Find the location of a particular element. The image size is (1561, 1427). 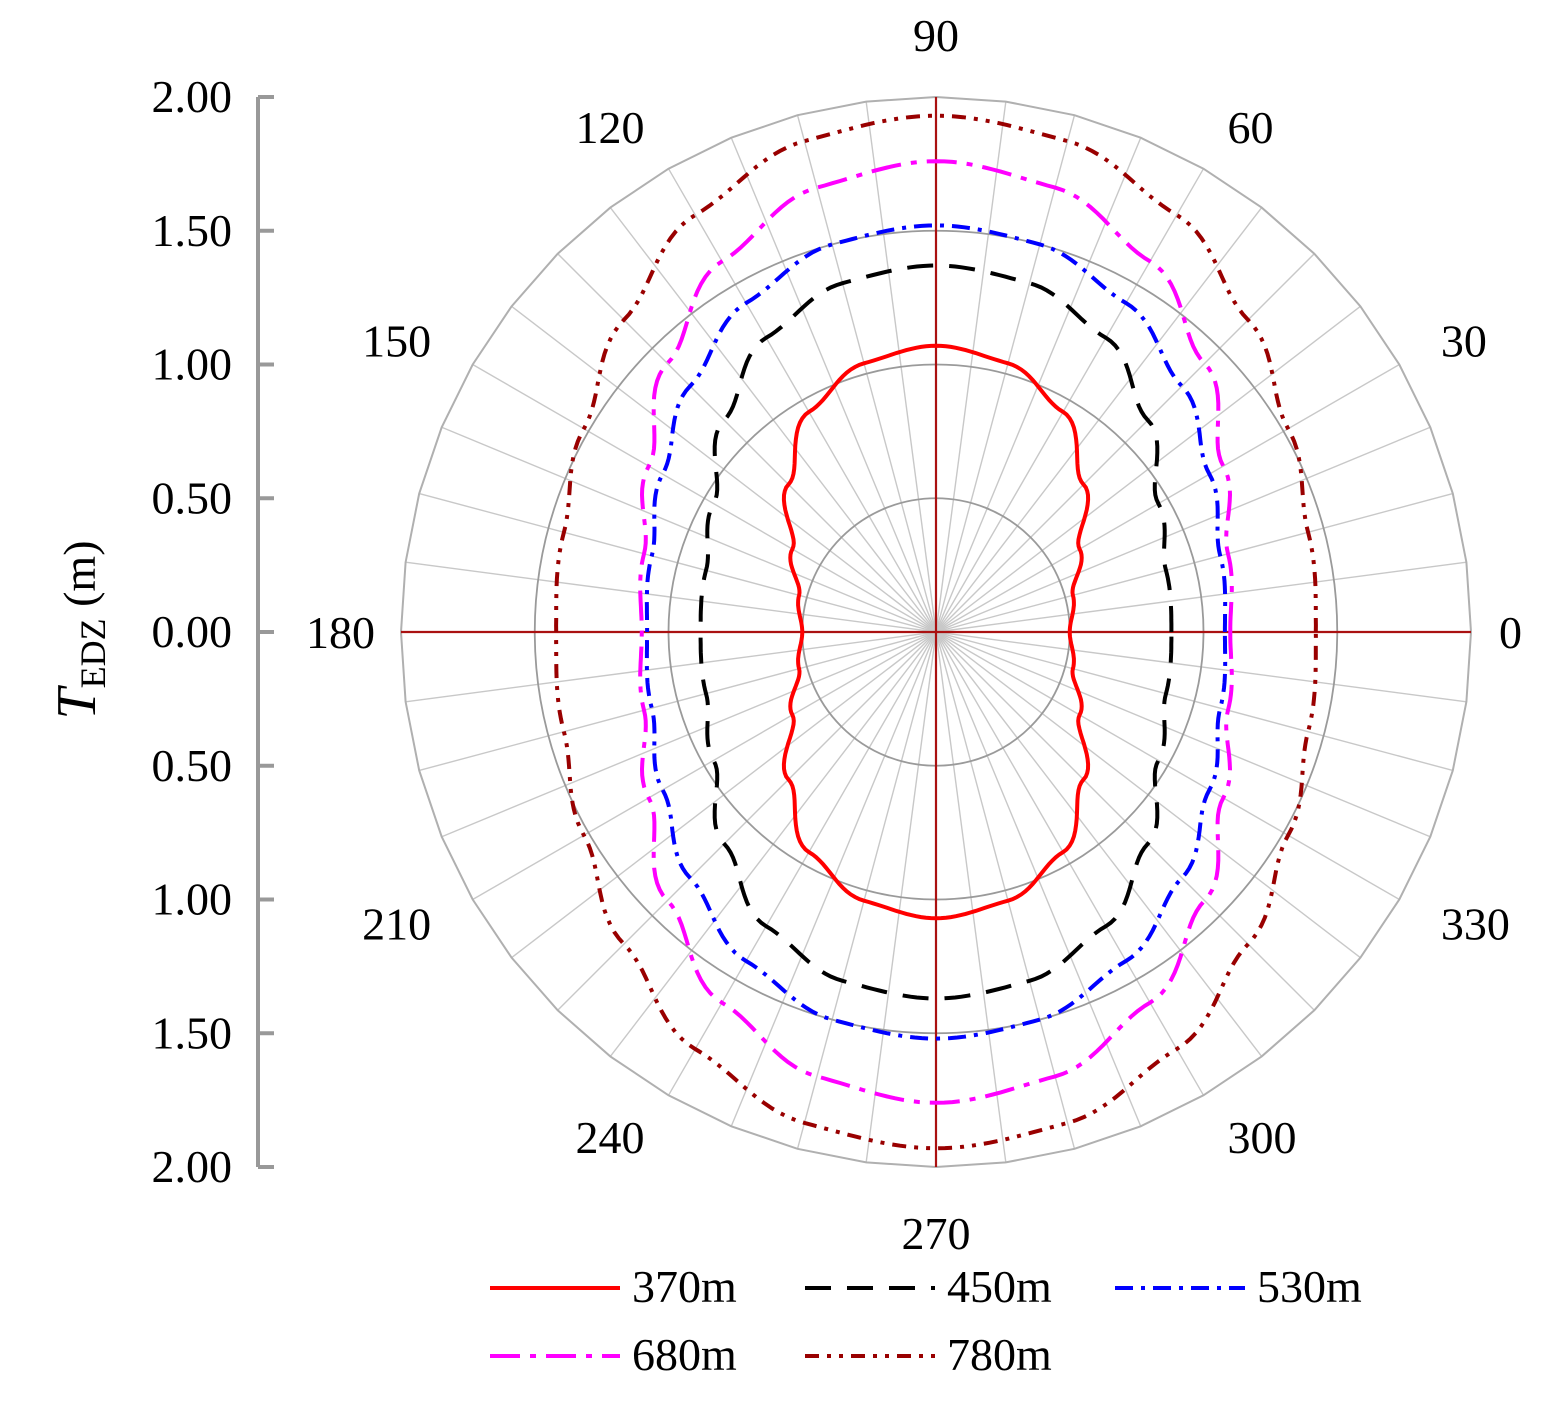

series-line-370m is located at coordinates (936, 632).